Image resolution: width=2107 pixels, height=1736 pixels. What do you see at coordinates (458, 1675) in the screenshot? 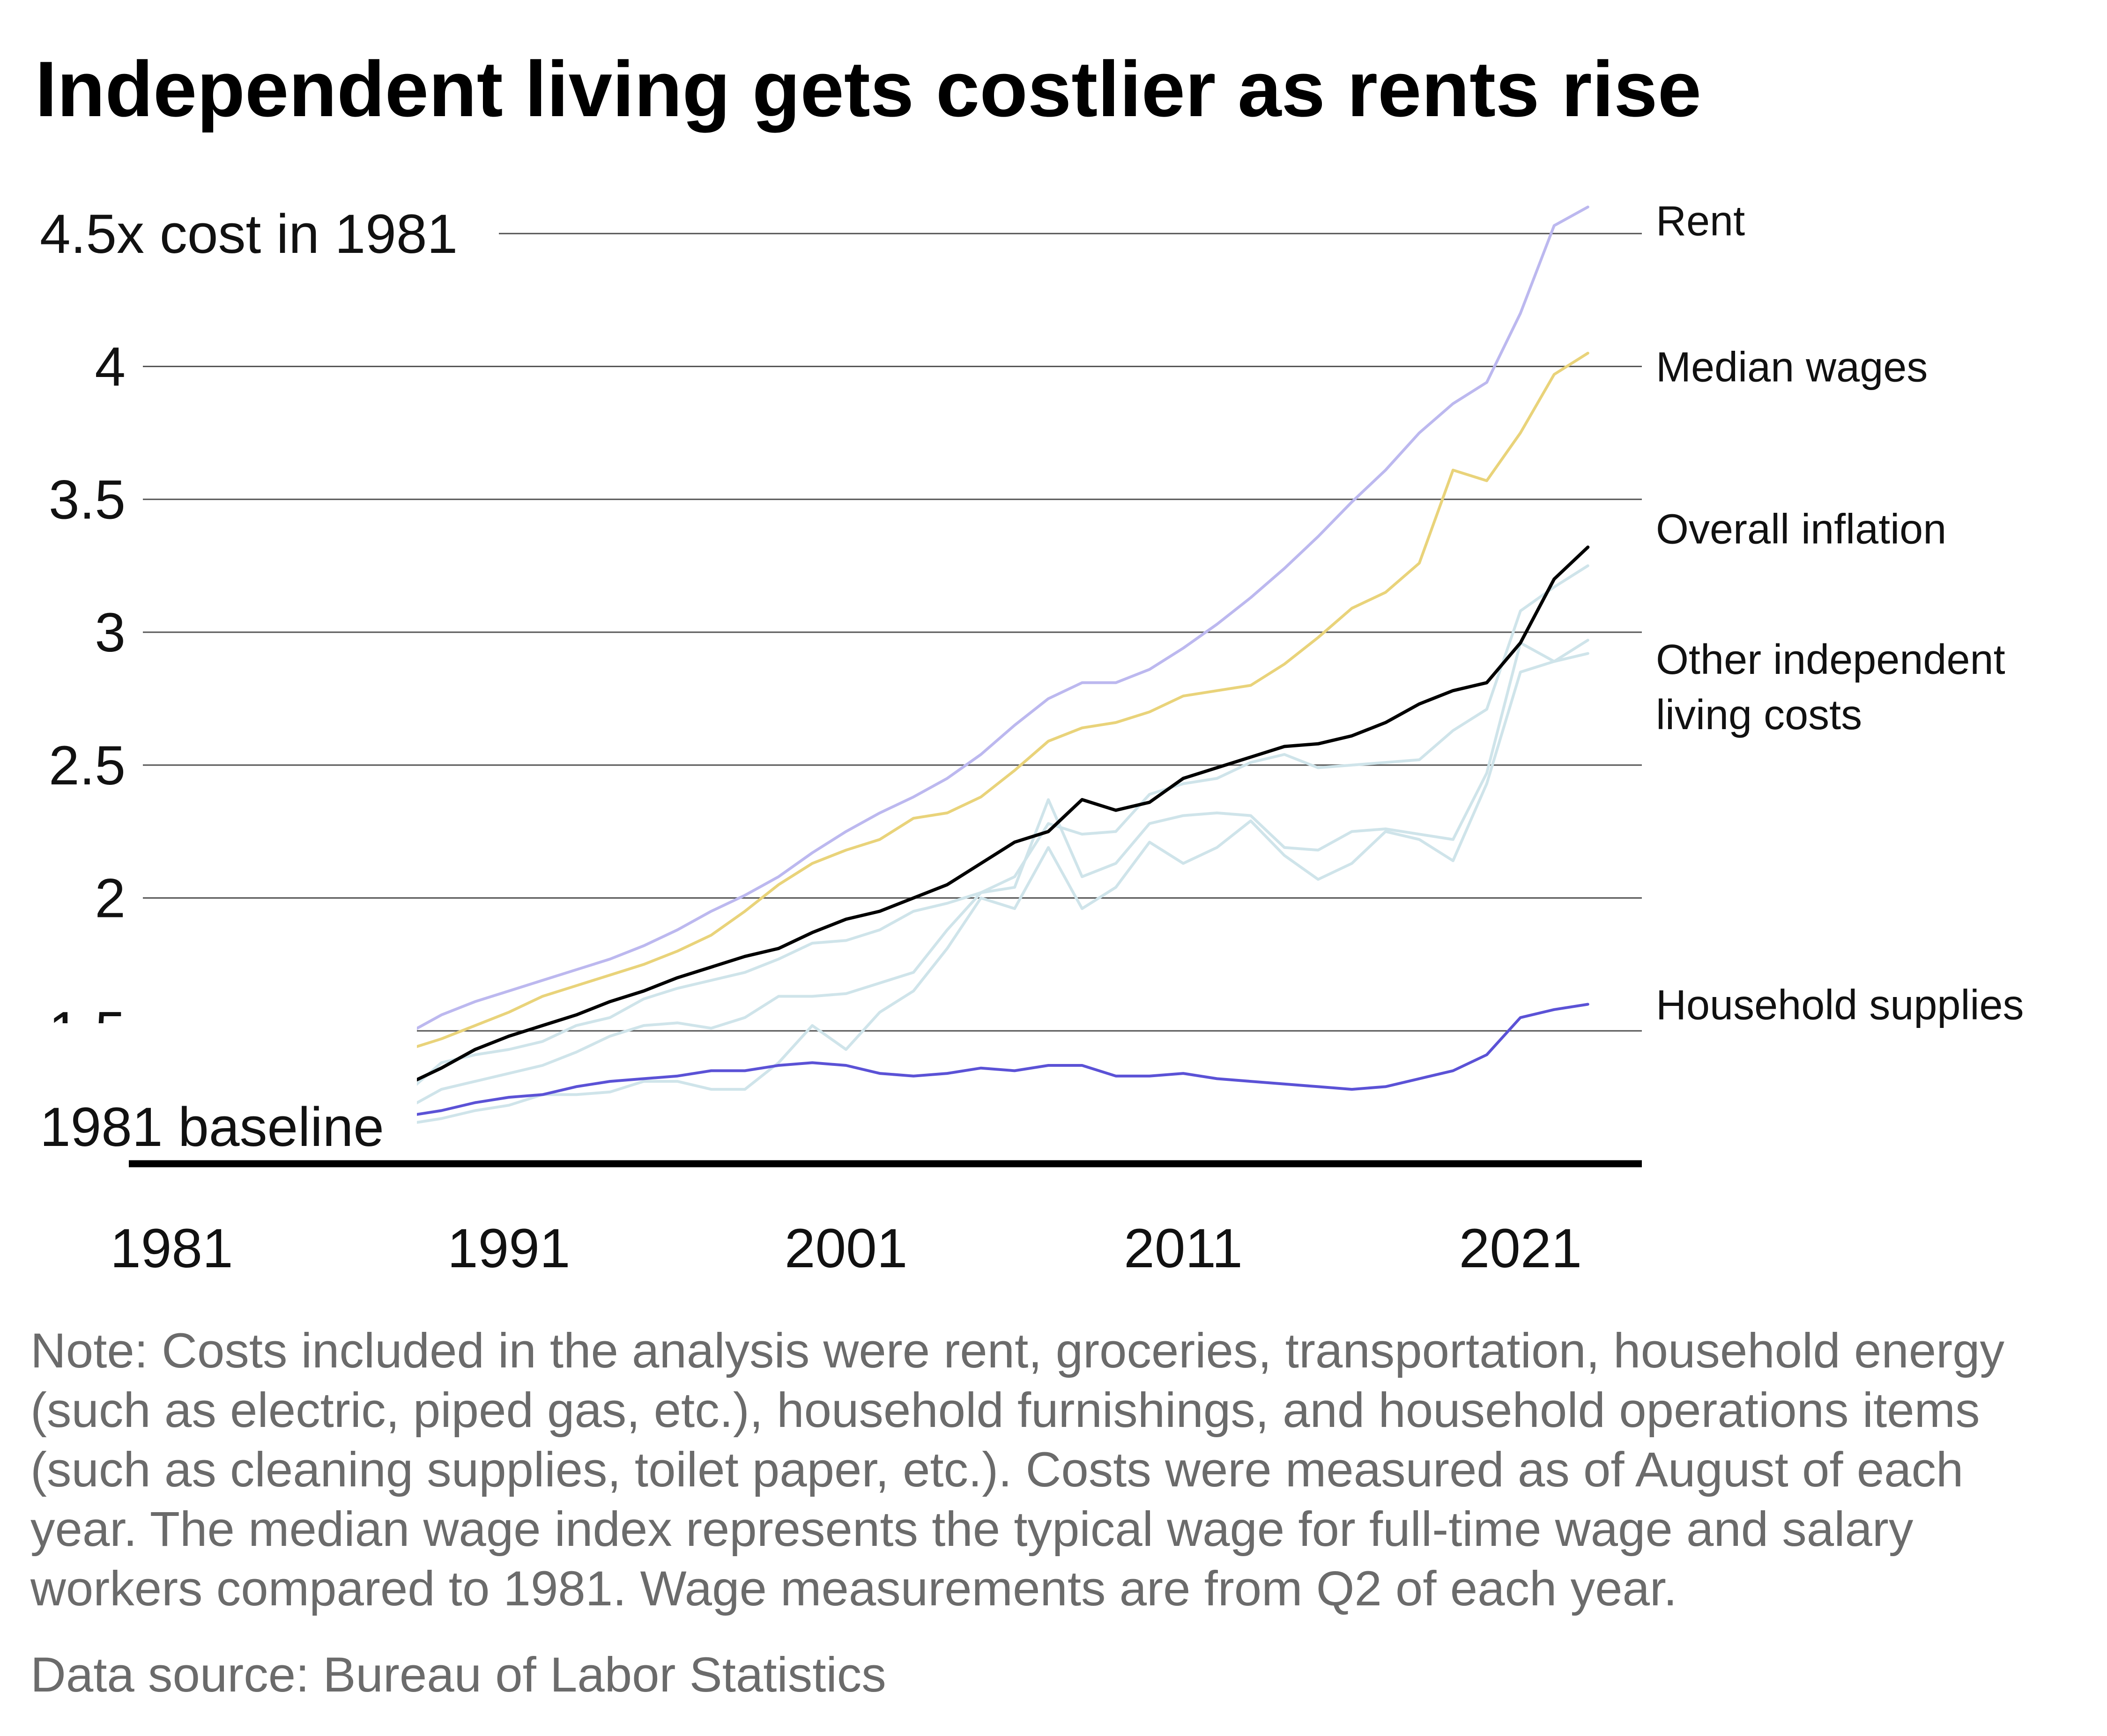
I see `data-source: Data source: Bureau of Labor Statistics` at bounding box center [458, 1675].